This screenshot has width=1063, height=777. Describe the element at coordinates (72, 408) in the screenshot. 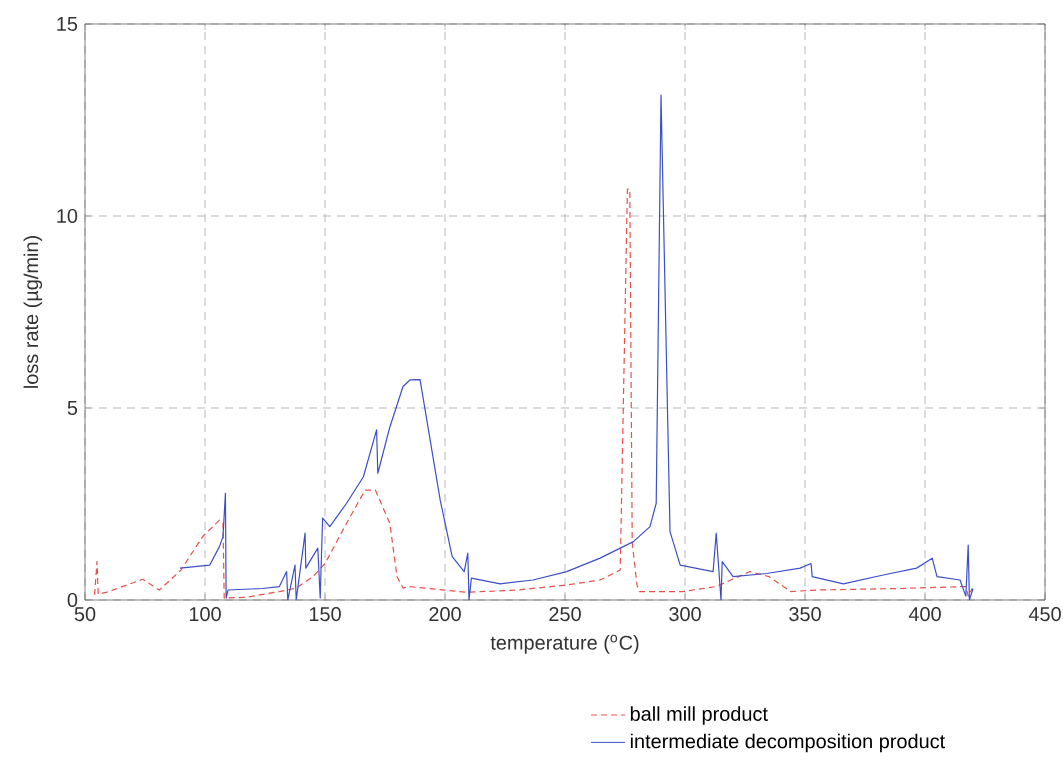

I see `y-tick-label: 5` at that location.